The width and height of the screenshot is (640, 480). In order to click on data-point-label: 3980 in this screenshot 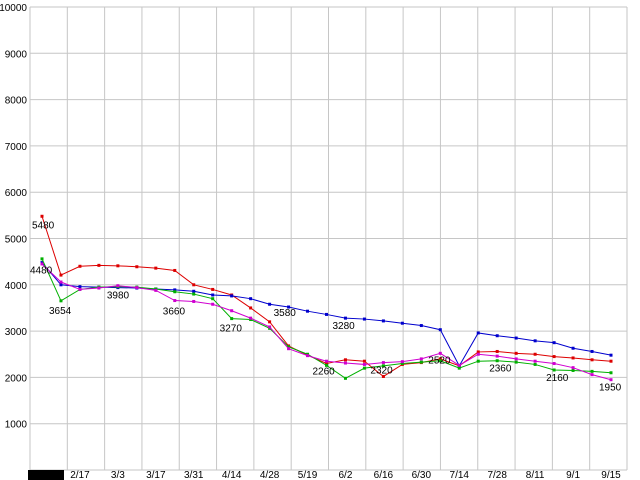, I will do `click(118, 296)`.